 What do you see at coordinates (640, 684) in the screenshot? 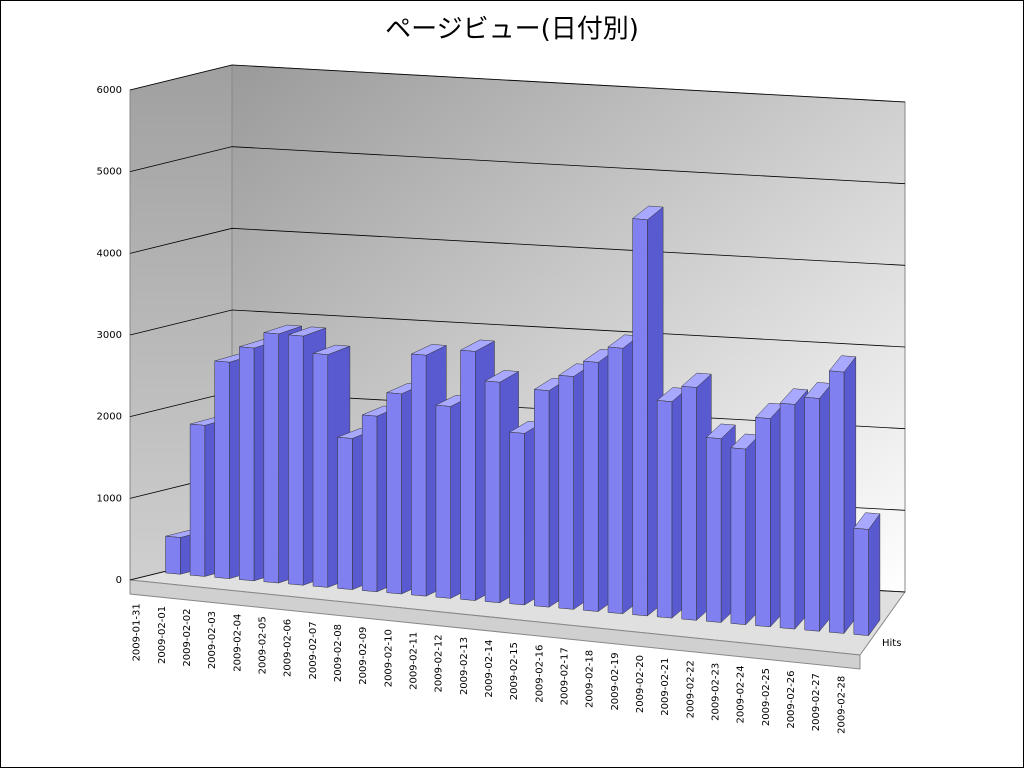
I see `x-tick-label: 2009-02-20` at bounding box center [640, 684].